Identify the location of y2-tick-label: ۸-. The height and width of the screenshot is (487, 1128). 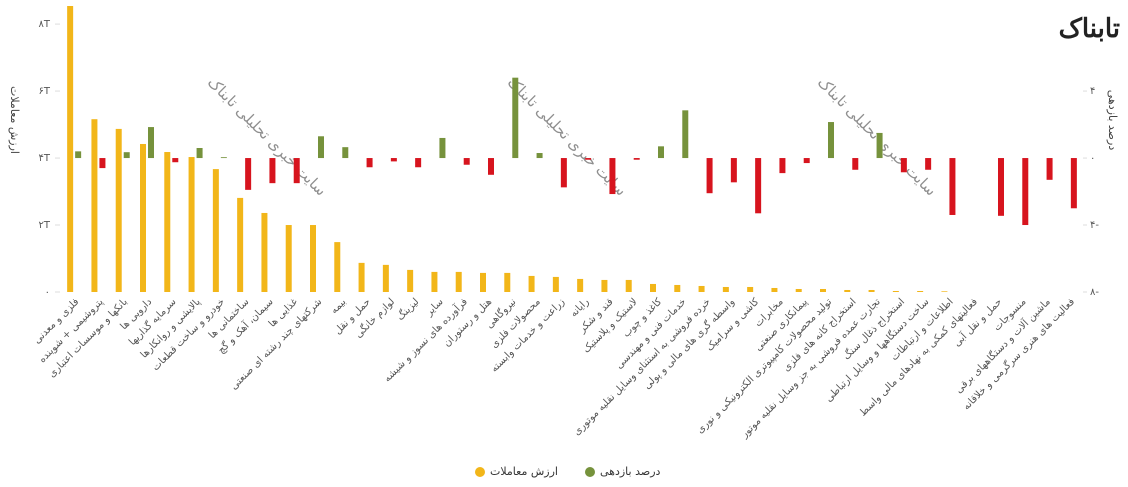
(1094, 292).